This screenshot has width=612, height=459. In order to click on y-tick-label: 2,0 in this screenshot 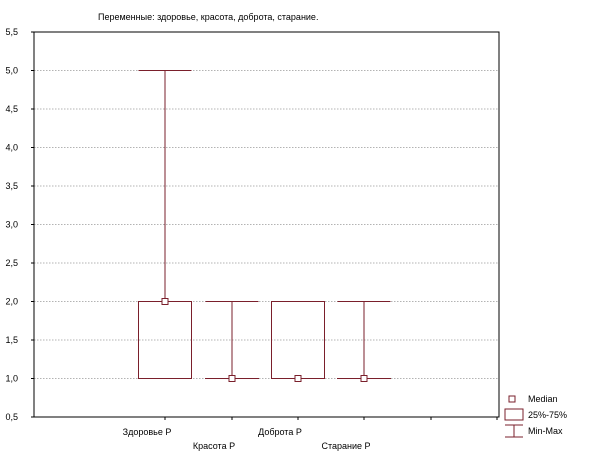, I will do `click(11, 302)`.